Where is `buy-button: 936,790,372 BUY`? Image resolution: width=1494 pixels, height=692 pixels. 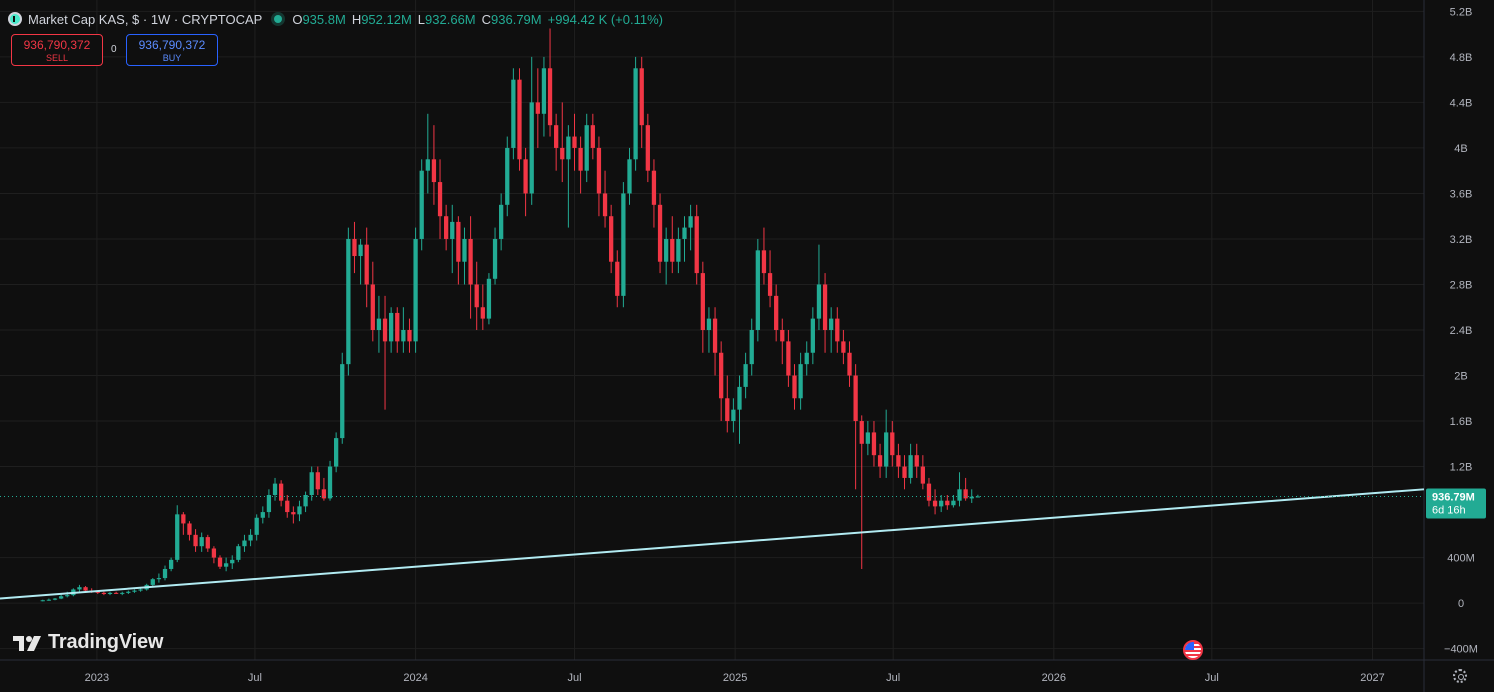
buy-button: 936,790,372 BUY is located at coordinates (172, 50).